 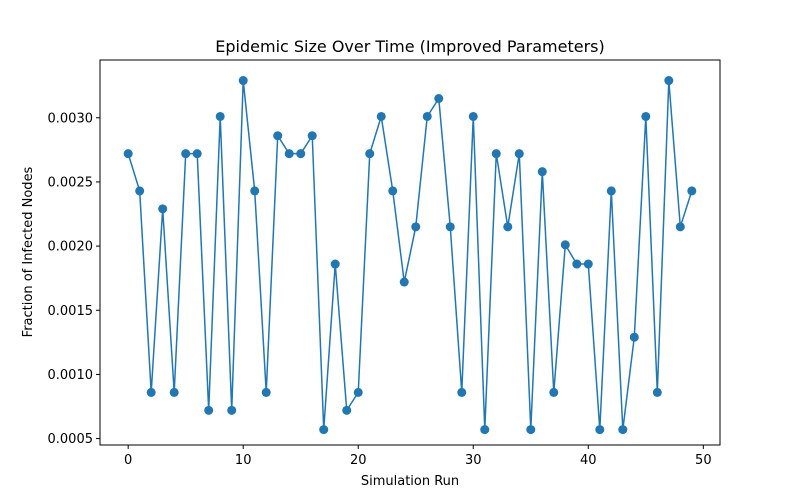 What do you see at coordinates (71, 311) in the screenshot?
I see `y-tick-label: 0.0015` at bounding box center [71, 311].